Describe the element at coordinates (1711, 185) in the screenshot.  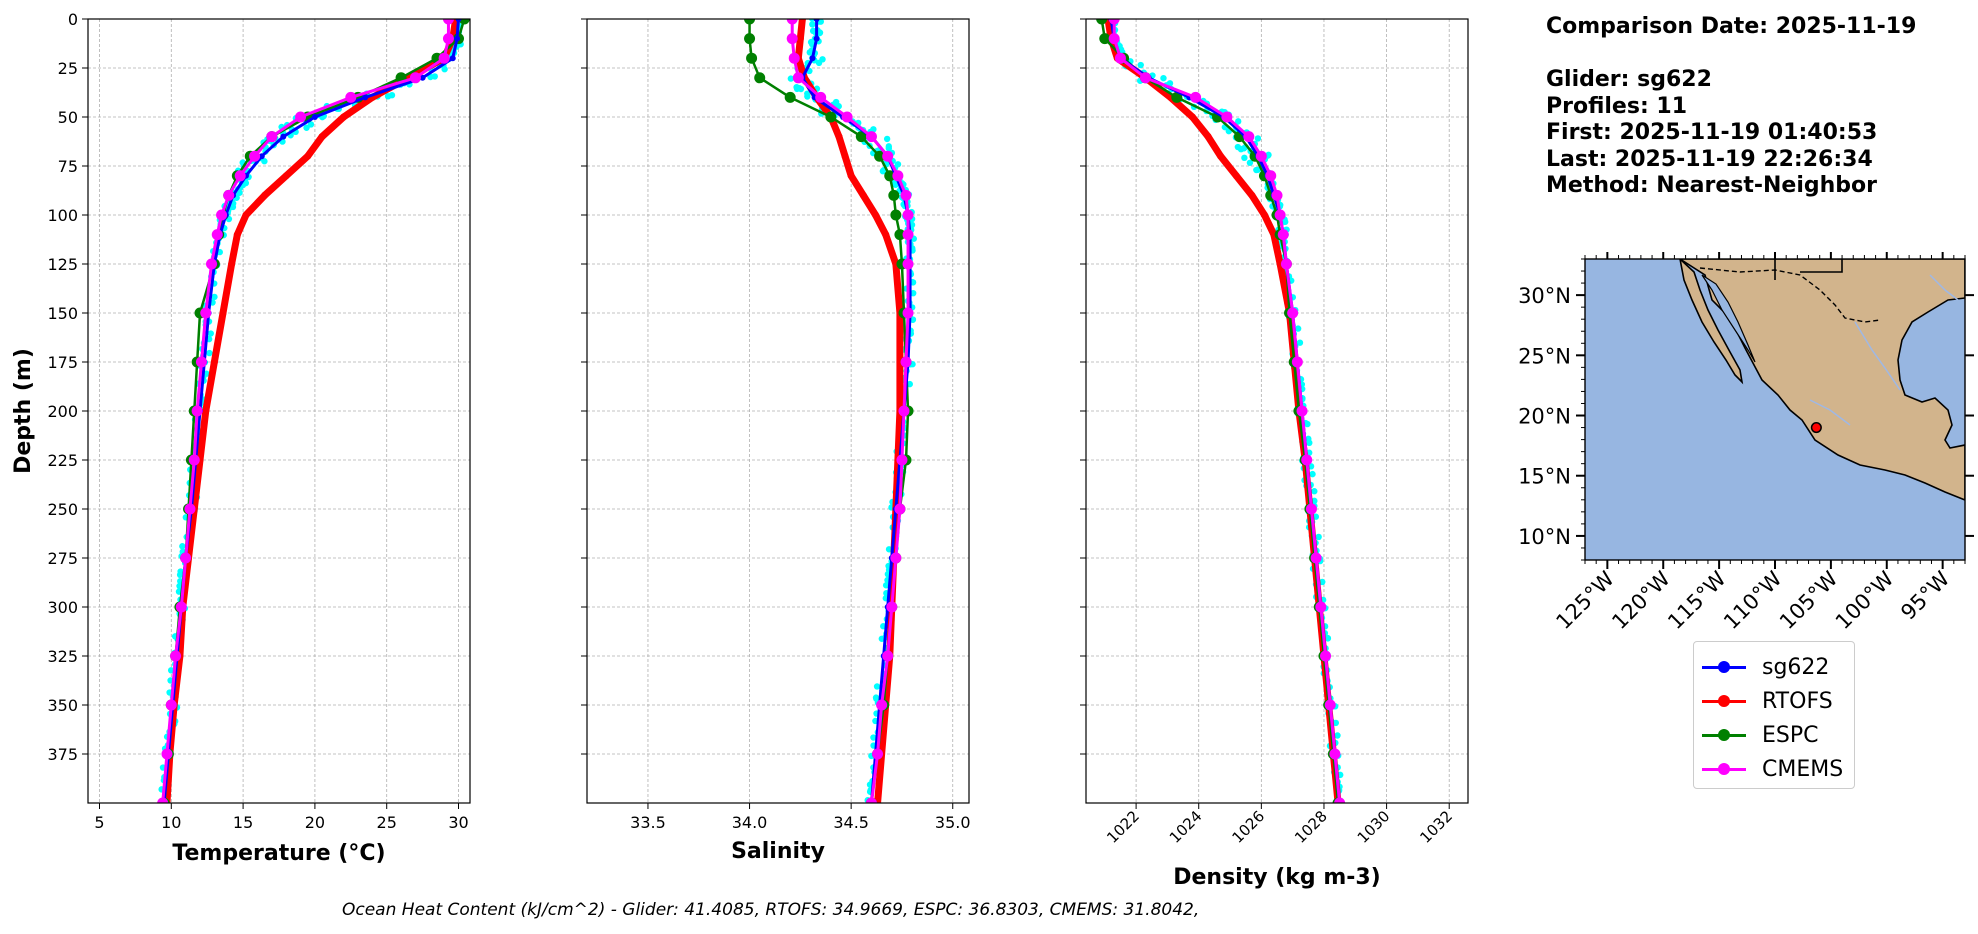
I see `interpolation-method: Method: Nearest-Neighbor` at that location.